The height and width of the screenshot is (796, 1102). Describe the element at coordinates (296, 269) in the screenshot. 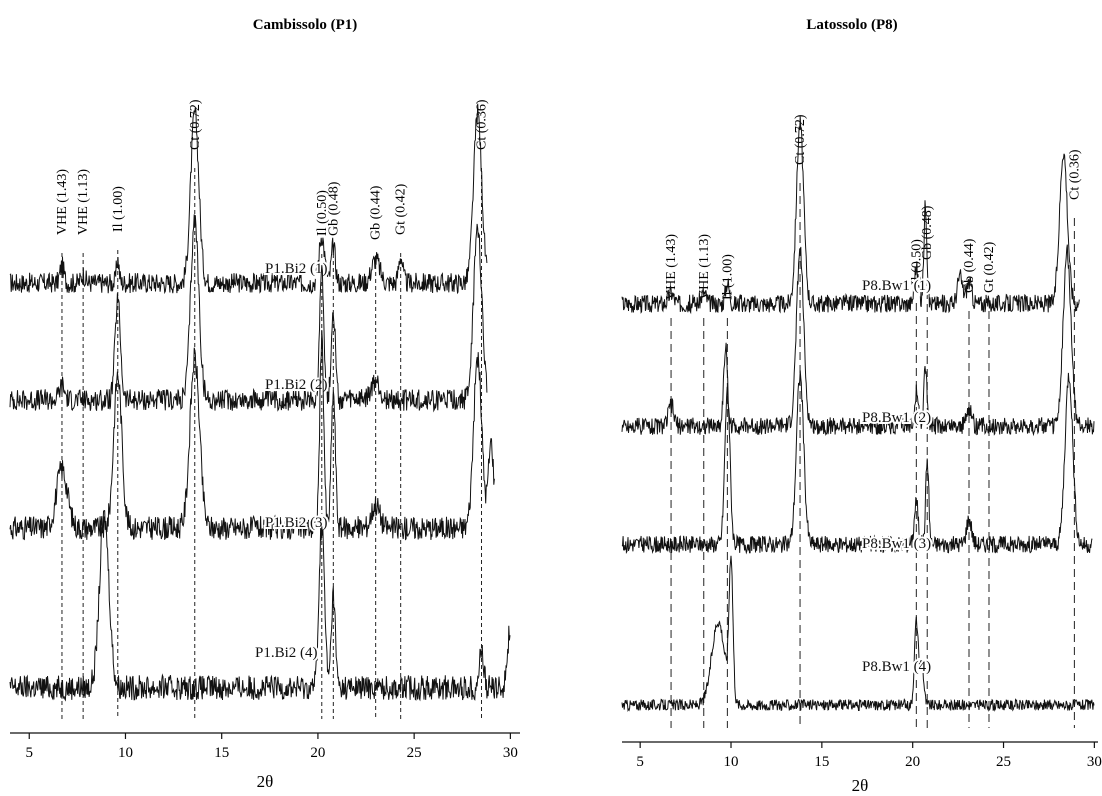

I see `trace-label: P1.Bi2 (1)` at that location.